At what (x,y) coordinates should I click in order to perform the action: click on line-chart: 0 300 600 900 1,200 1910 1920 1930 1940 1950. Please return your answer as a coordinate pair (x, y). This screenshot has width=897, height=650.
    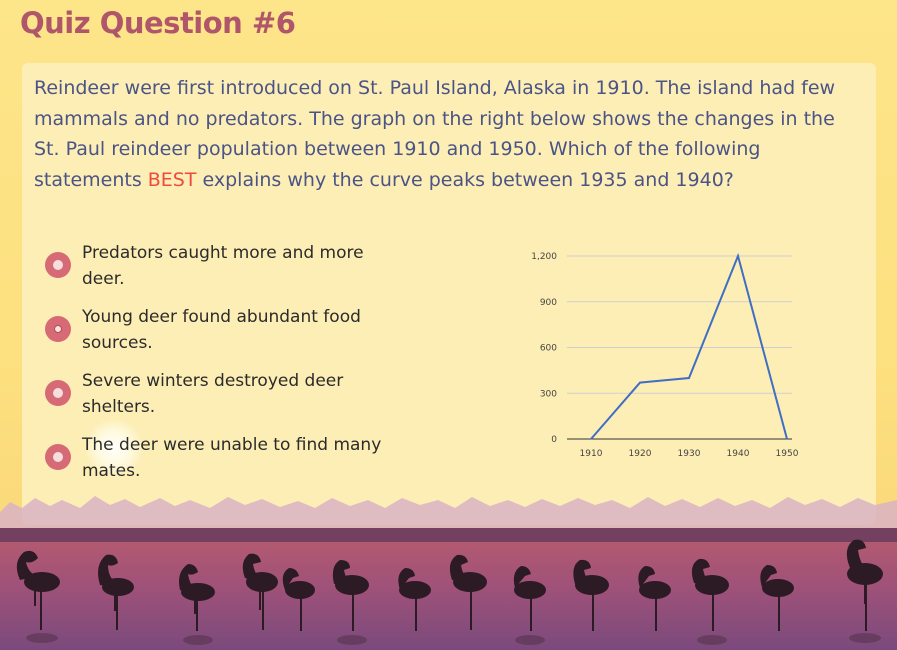
    Looking at the image, I should click on (665, 355).